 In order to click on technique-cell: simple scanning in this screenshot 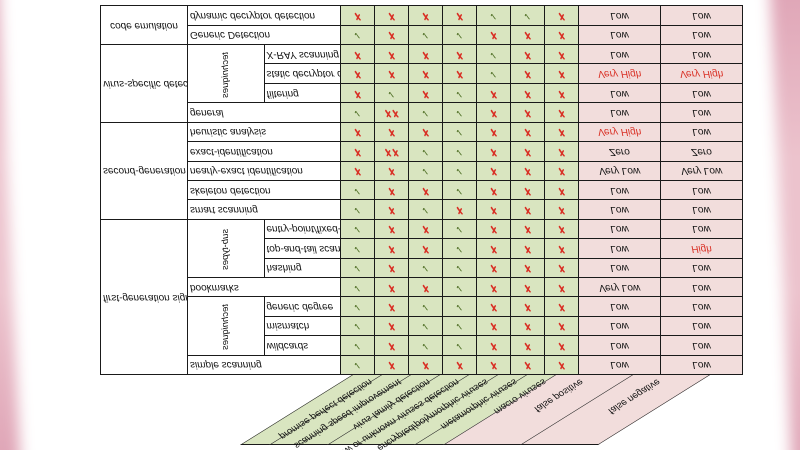, I will do `click(264, 365)`.